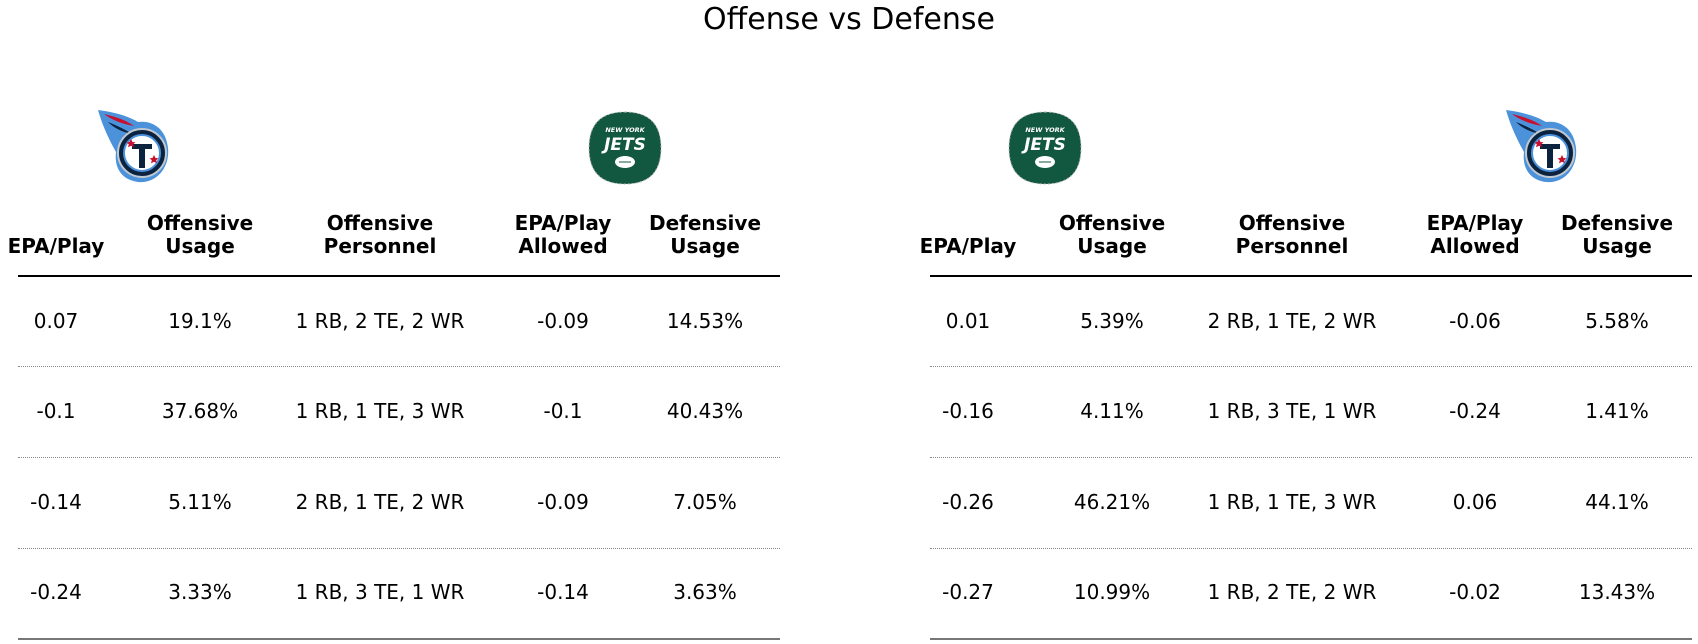  Describe the element at coordinates (200, 411) in the screenshot. I see `table-cell: 37.68%` at that location.